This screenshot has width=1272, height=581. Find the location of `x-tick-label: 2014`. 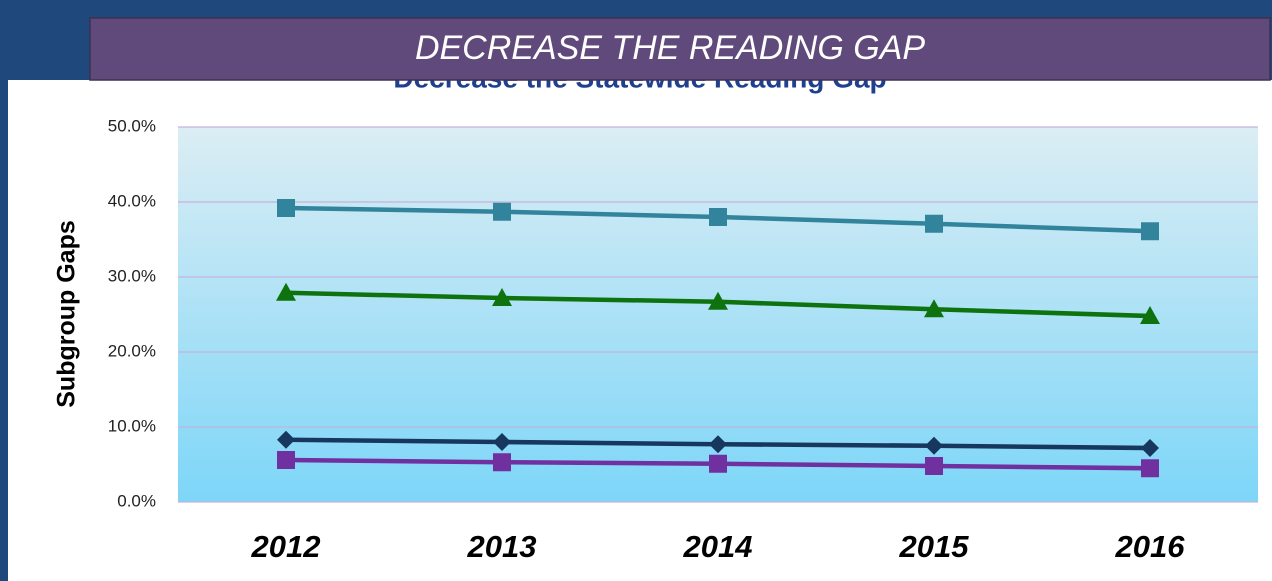

x-tick-label: 2014 is located at coordinates (718, 546).